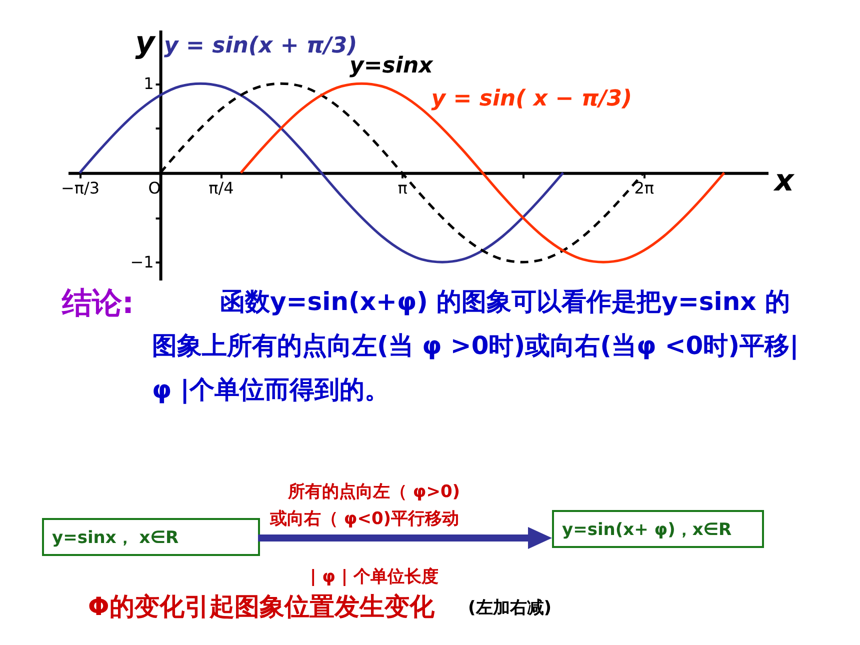 The image size is (860, 645). Describe the element at coordinates (80, 188) in the screenshot. I see `x-tick-label: −π/3` at that location.